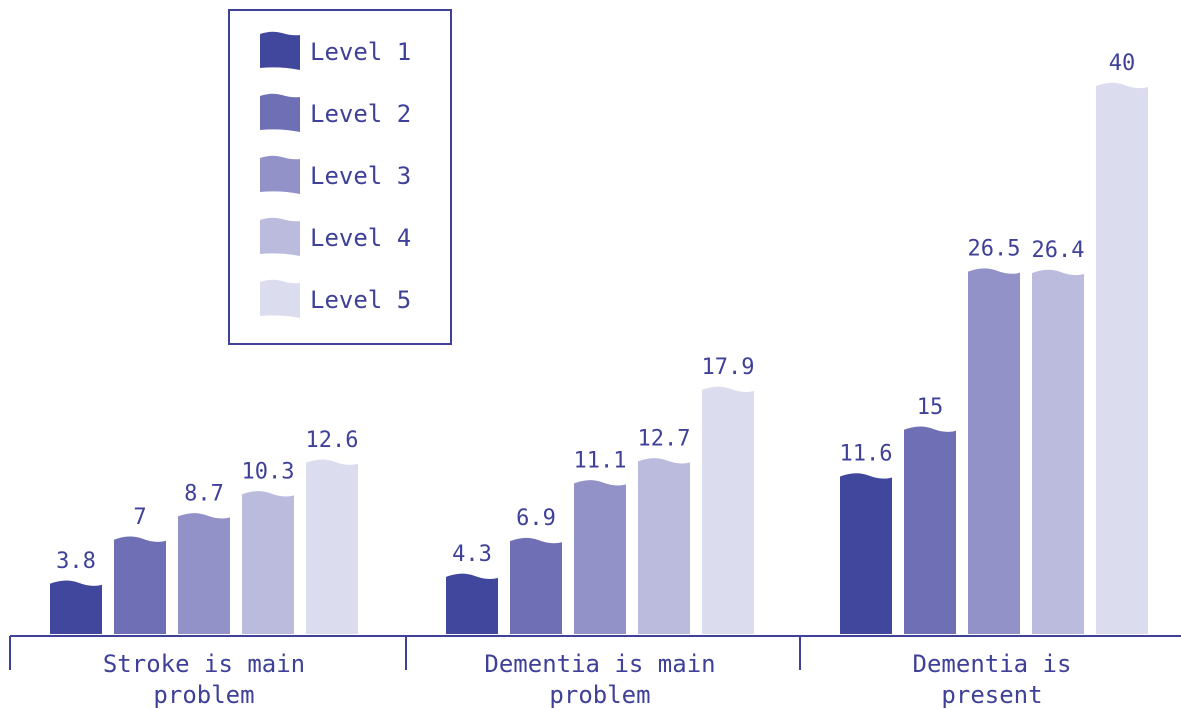 The width and height of the screenshot is (1181, 709). Describe the element at coordinates (76, 561) in the screenshot. I see `value-label-level-1-group-1: 3.8` at that location.